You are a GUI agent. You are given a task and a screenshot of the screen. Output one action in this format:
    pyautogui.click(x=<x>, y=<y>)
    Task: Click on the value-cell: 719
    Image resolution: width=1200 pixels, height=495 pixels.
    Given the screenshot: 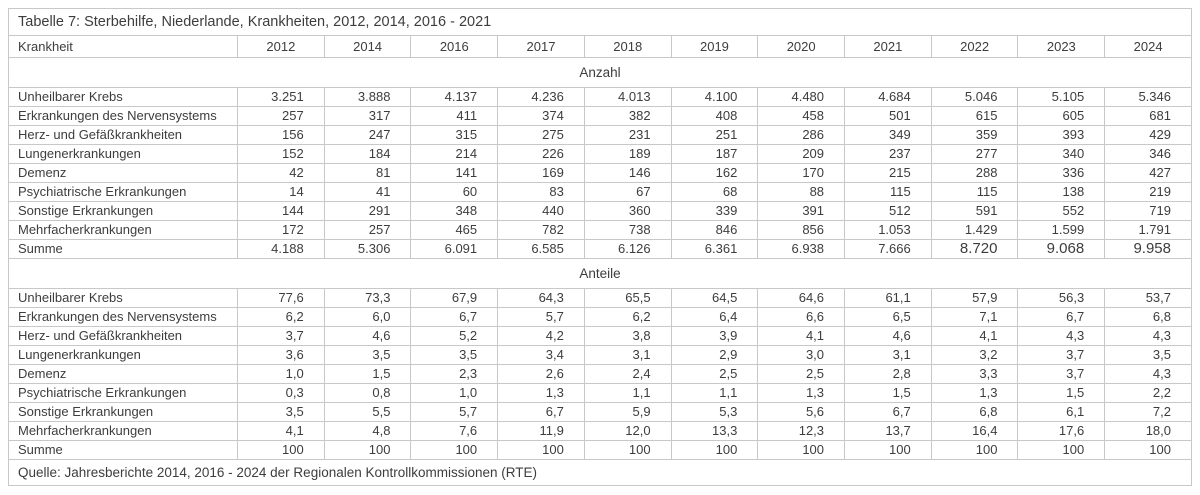 What is the action you would take?
    pyautogui.click(x=1148, y=211)
    